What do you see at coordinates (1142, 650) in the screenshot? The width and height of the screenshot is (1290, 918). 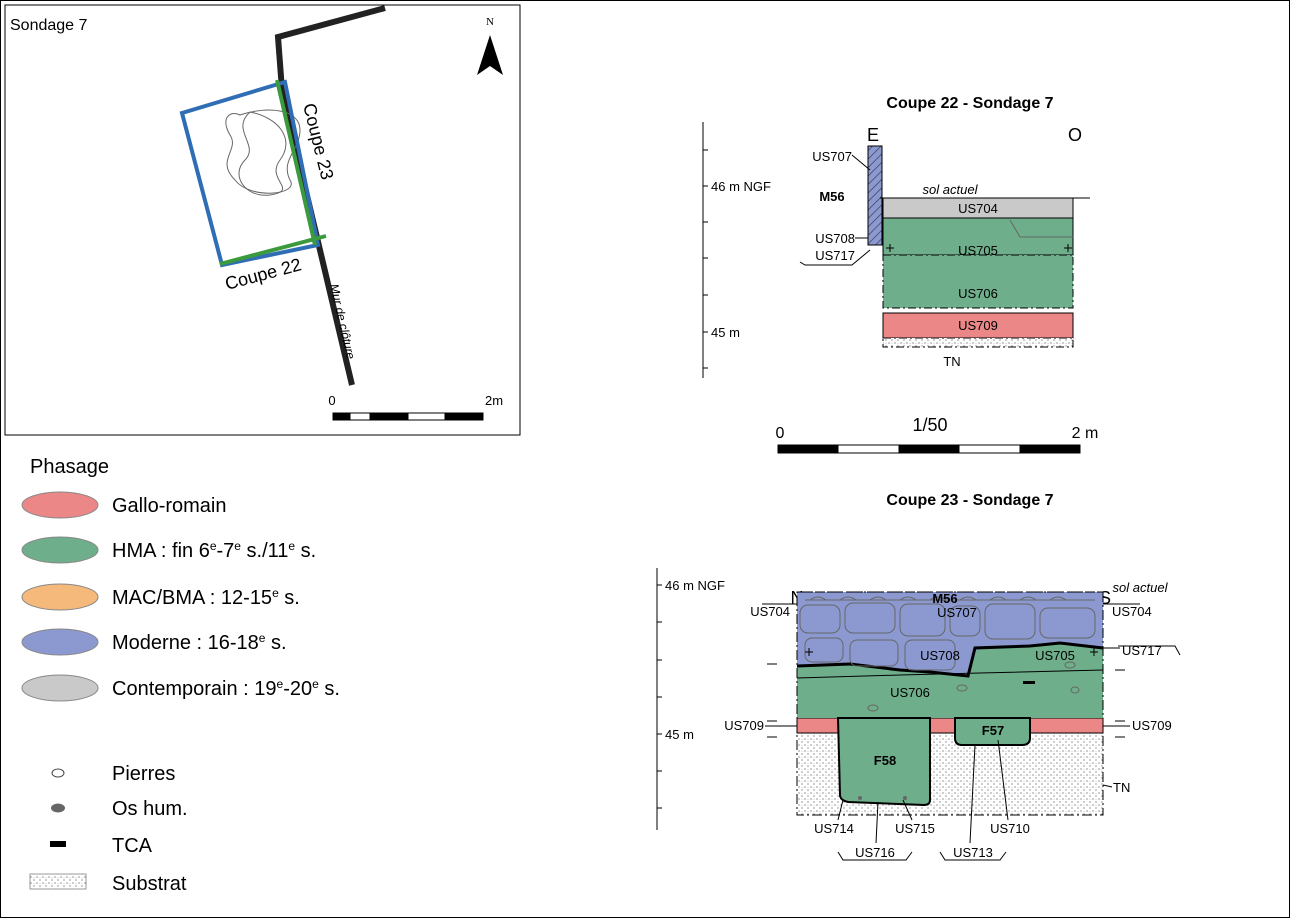 I see `unit-label: US717` at bounding box center [1142, 650].